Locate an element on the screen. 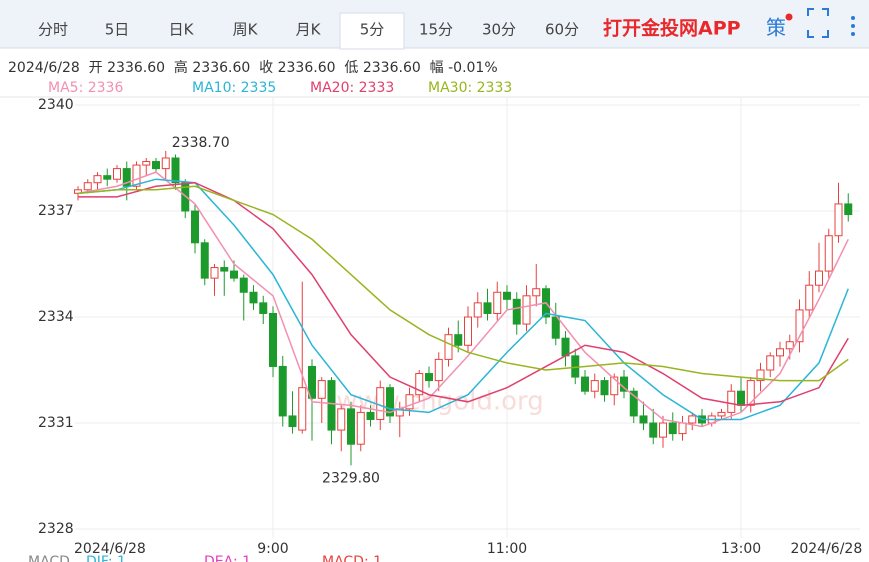  macd-legend-entry: DIF: 1 is located at coordinates (106, 558).